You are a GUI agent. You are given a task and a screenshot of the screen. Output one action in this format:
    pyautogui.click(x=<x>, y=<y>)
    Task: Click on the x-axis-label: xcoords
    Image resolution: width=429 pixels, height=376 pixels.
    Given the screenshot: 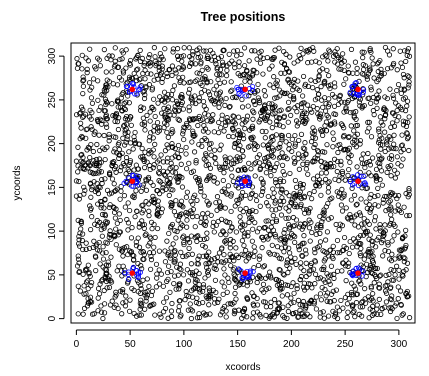 What is the action you would take?
    pyautogui.click(x=242, y=367)
    